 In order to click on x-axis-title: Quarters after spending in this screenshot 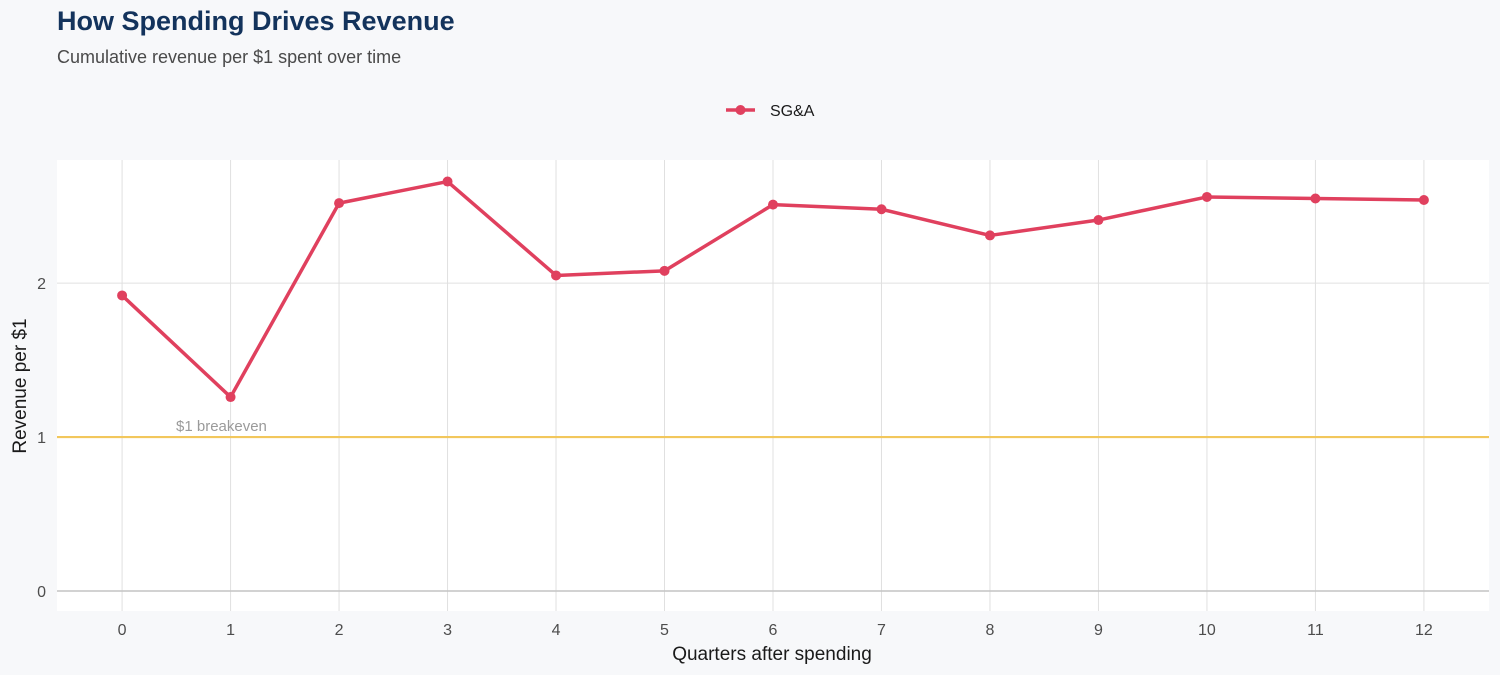, I will do `click(772, 654)`.